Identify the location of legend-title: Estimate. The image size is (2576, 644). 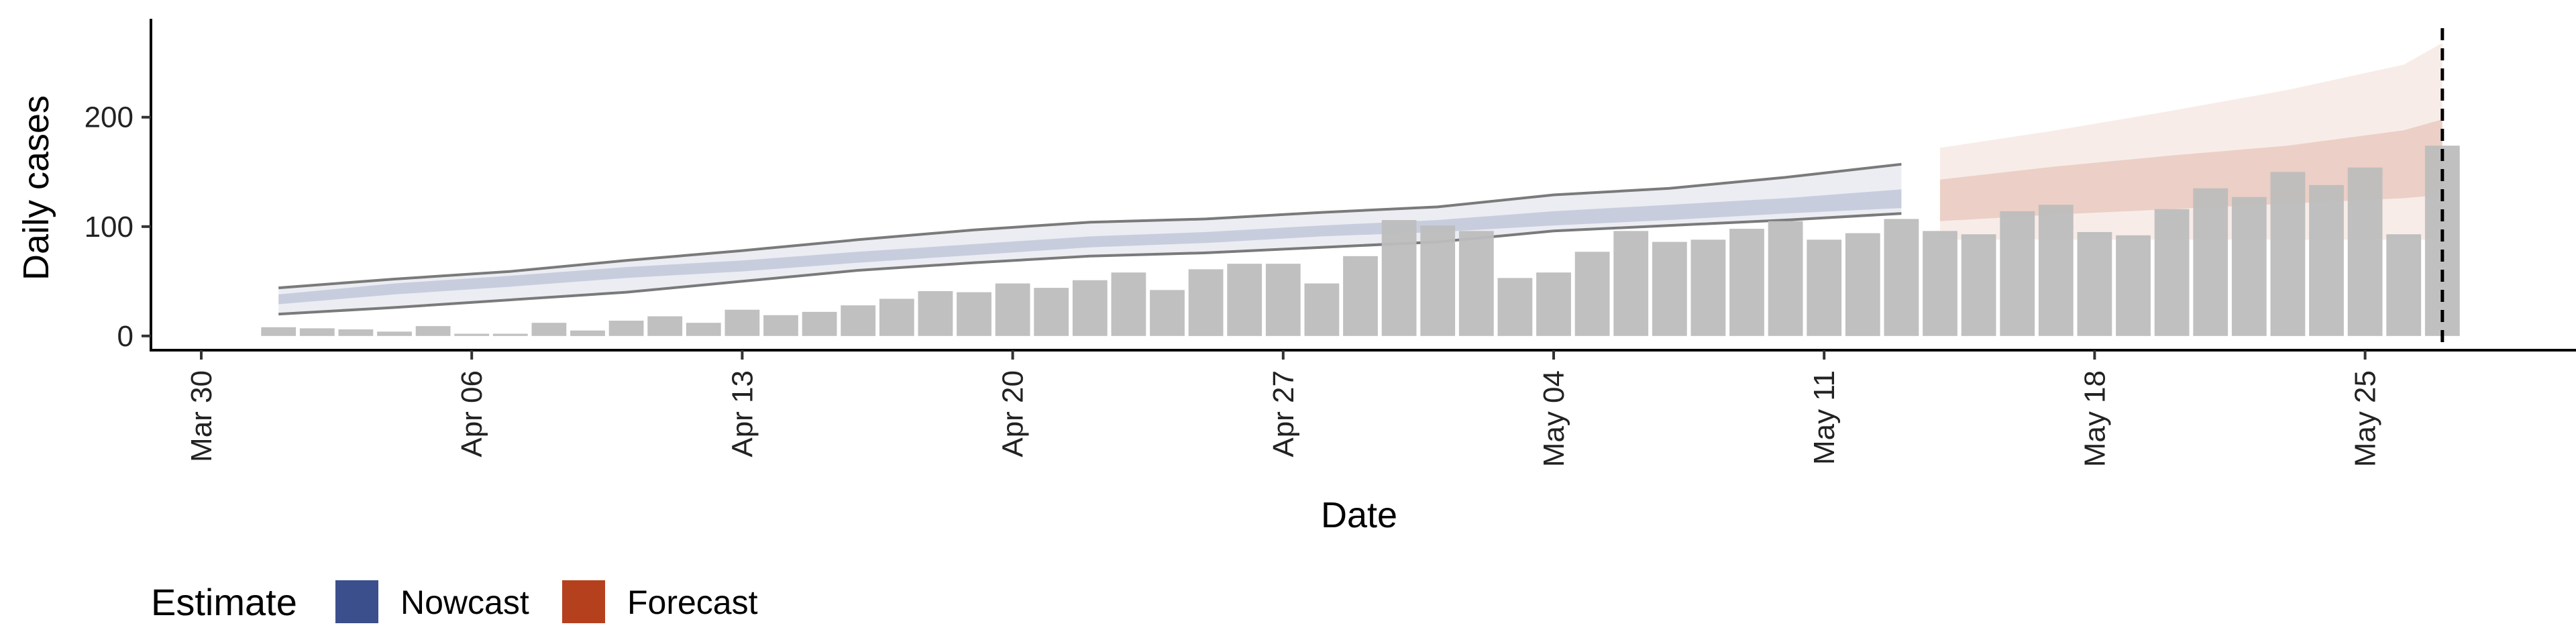
(224, 602).